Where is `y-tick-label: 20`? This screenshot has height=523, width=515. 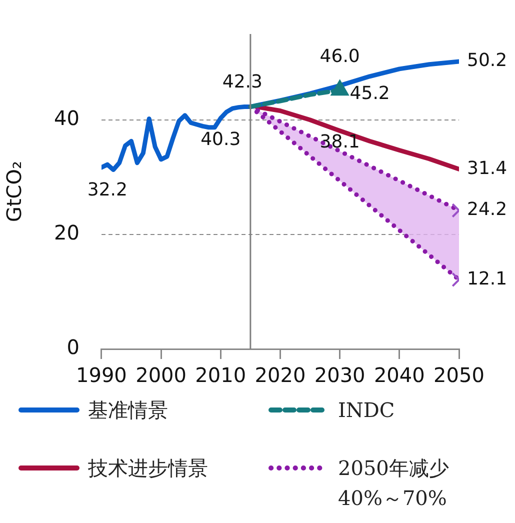 y-tick-label: 20 is located at coordinates (67, 232).